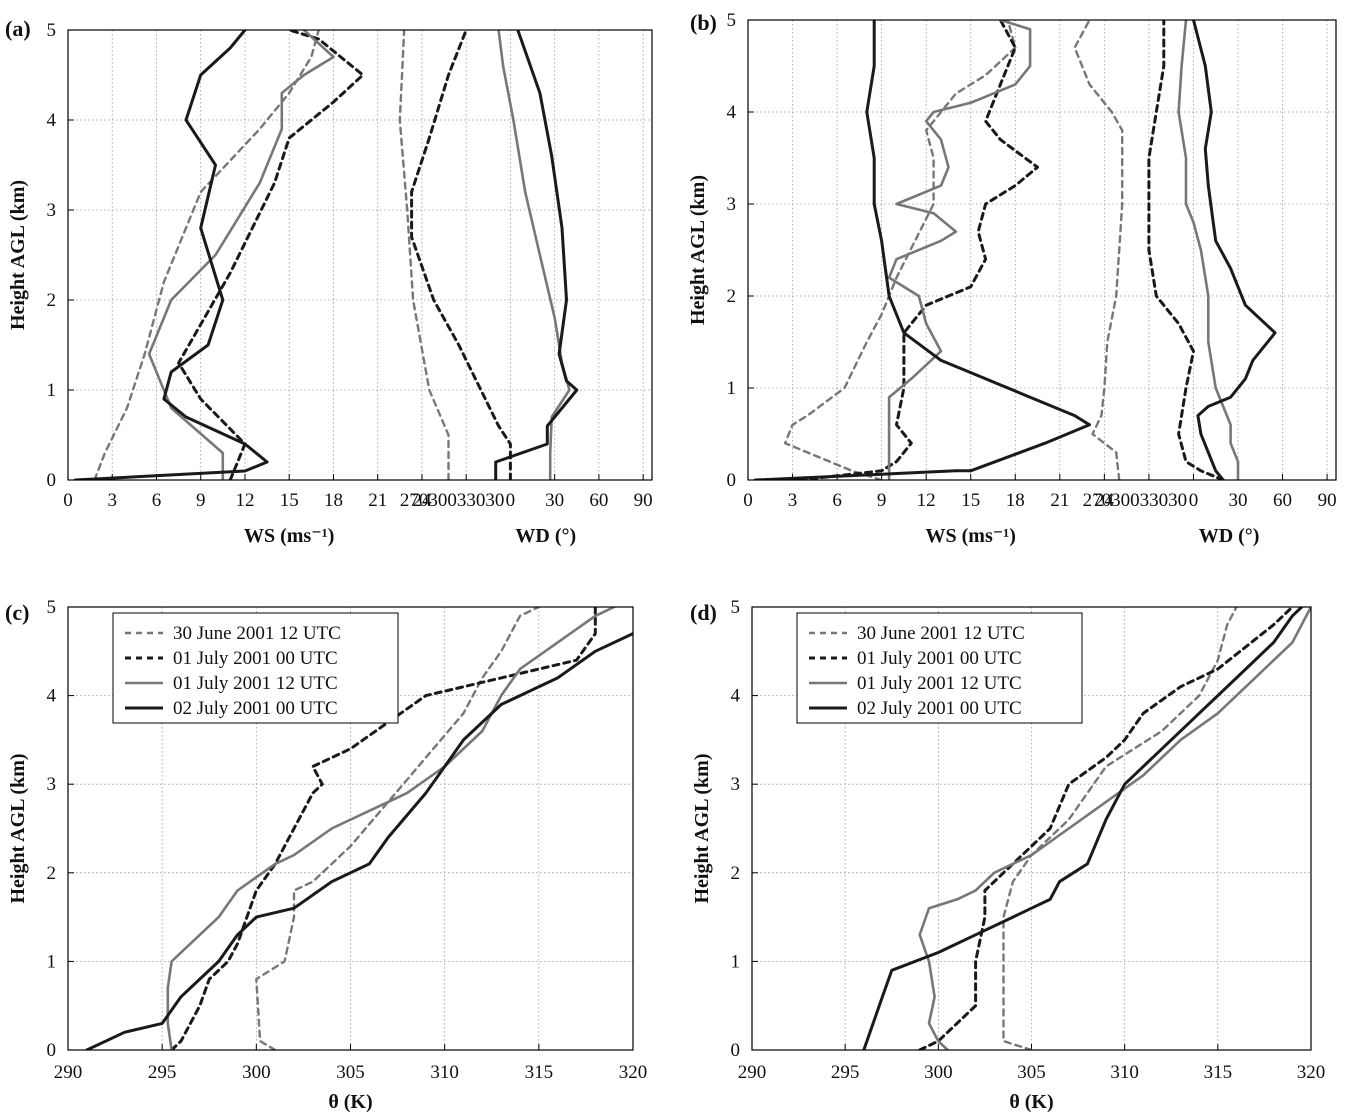 Image resolution: width=1347 pixels, height=1115 pixels. I want to click on series-lines, so click(1086, 828).